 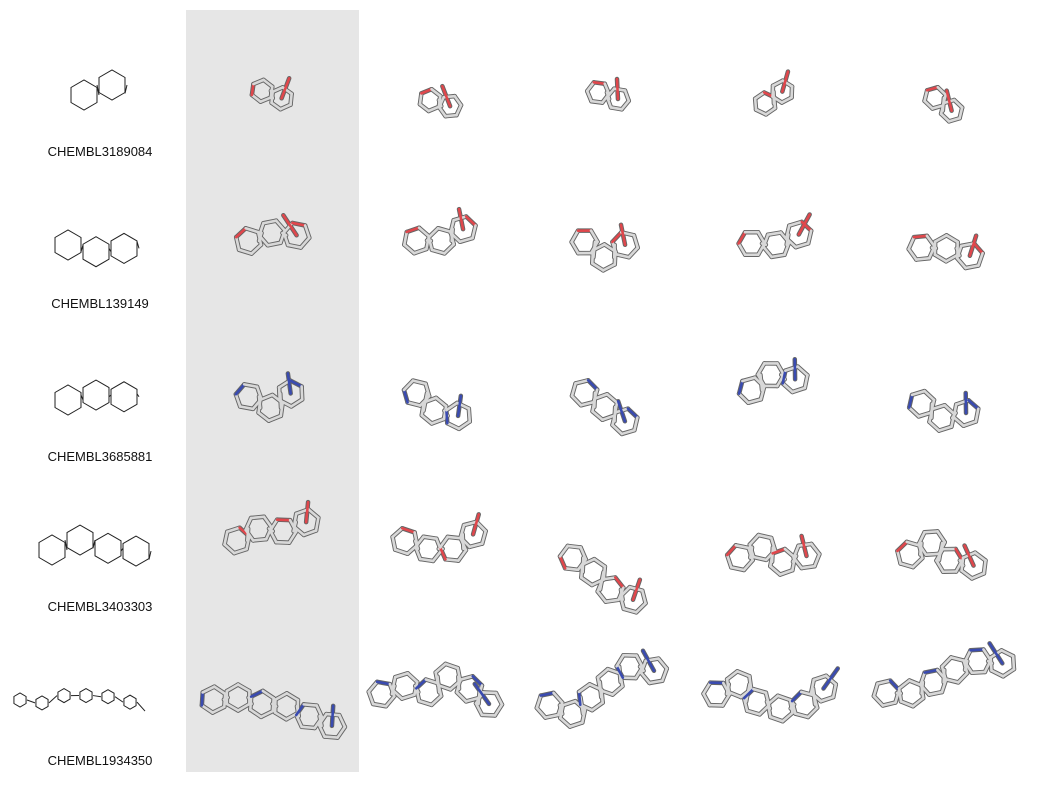 What do you see at coordinates (100, 606) in the screenshot?
I see `molecule-label: CHEMBL3403303` at bounding box center [100, 606].